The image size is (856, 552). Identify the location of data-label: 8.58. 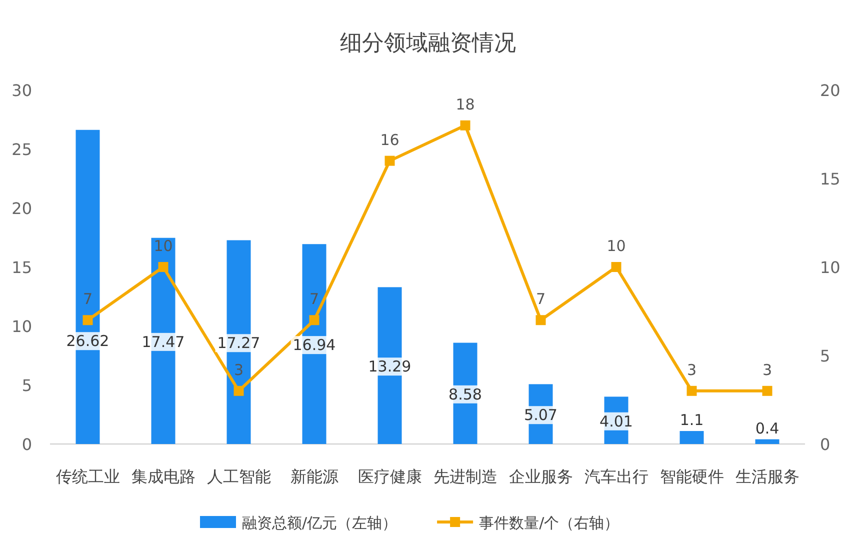
(465, 394).